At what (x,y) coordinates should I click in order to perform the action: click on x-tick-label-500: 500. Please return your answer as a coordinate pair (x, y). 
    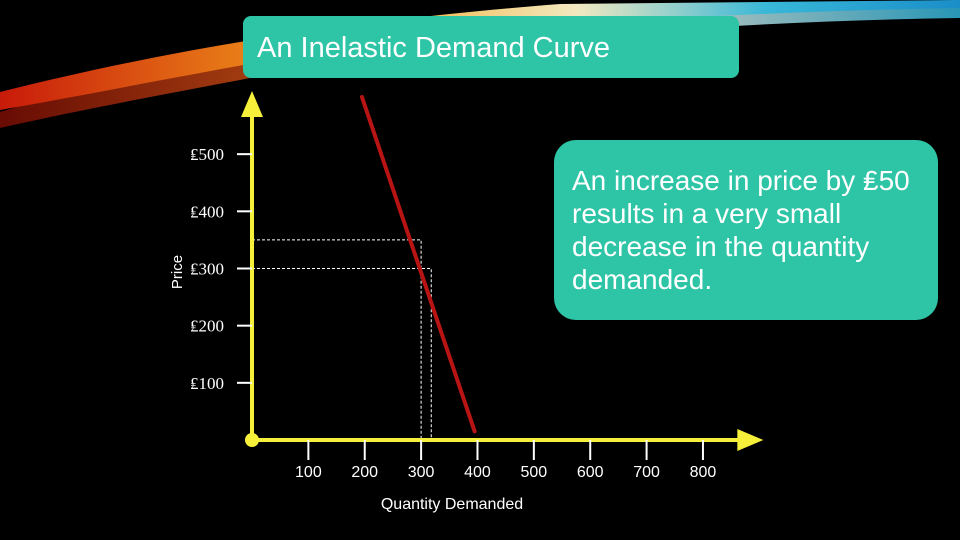
    Looking at the image, I should click on (533, 472).